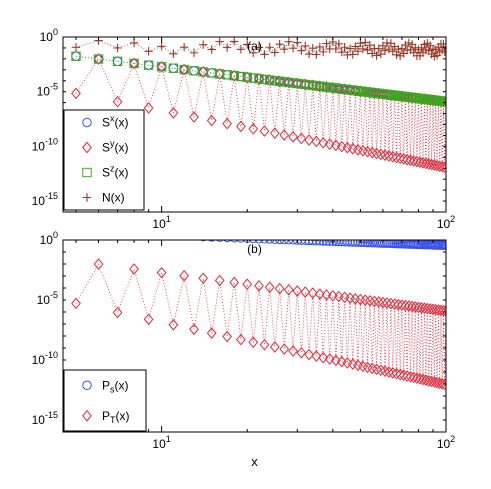 The image size is (491, 489). What do you see at coordinates (115, 147) in the screenshot?
I see `legend-label-y: Sy(x)` at bounding box center [115, 147].